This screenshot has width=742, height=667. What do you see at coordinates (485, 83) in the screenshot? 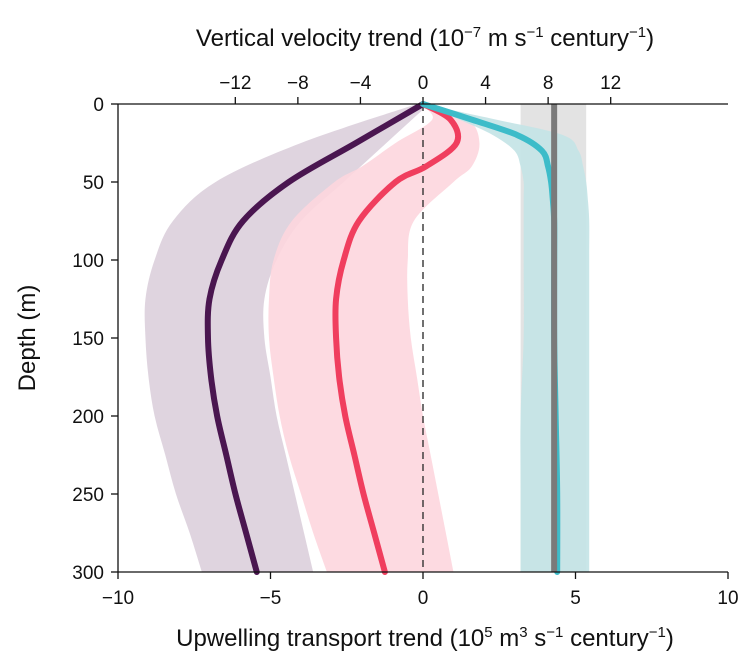
I see `top-tick-label: 4` at bounding box center [485, 83].